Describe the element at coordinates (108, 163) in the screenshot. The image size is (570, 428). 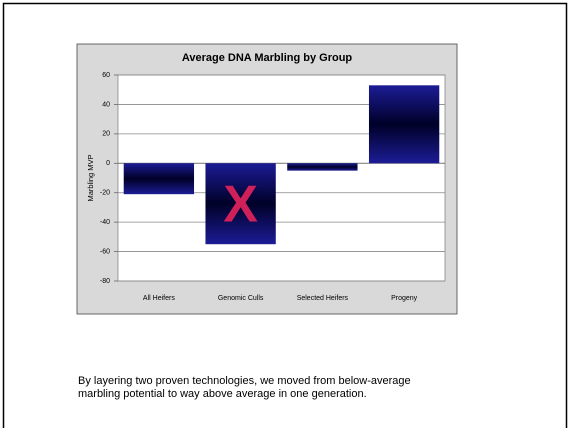
I see `y-tick-label: 0` at that location.